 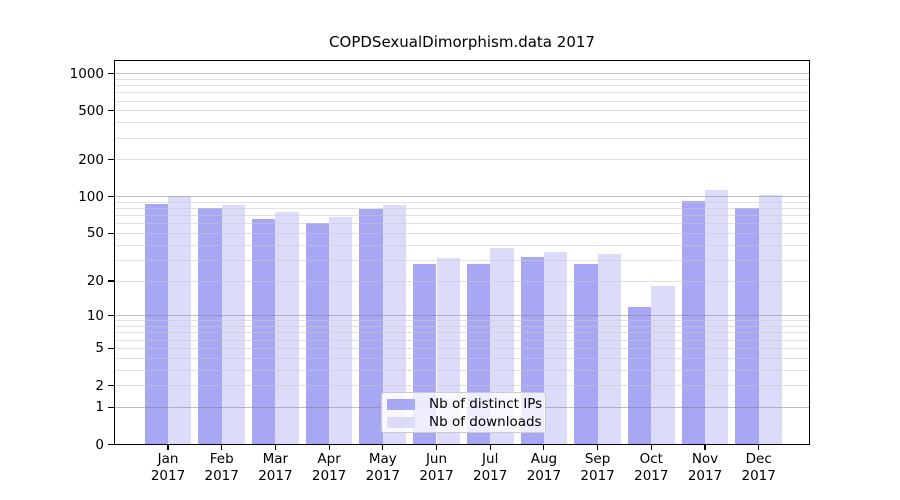 I want to click on x-tick-label-mar: Mar 2017, so click(x=275, y=467).